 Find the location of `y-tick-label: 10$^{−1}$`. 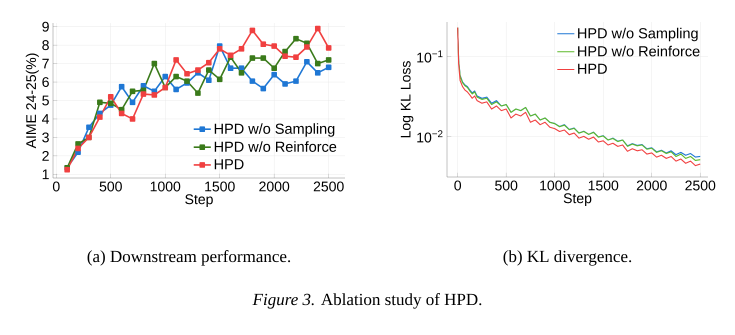

y-tick-label: 10$^{−1}$ is located at coordinates (429, 56).